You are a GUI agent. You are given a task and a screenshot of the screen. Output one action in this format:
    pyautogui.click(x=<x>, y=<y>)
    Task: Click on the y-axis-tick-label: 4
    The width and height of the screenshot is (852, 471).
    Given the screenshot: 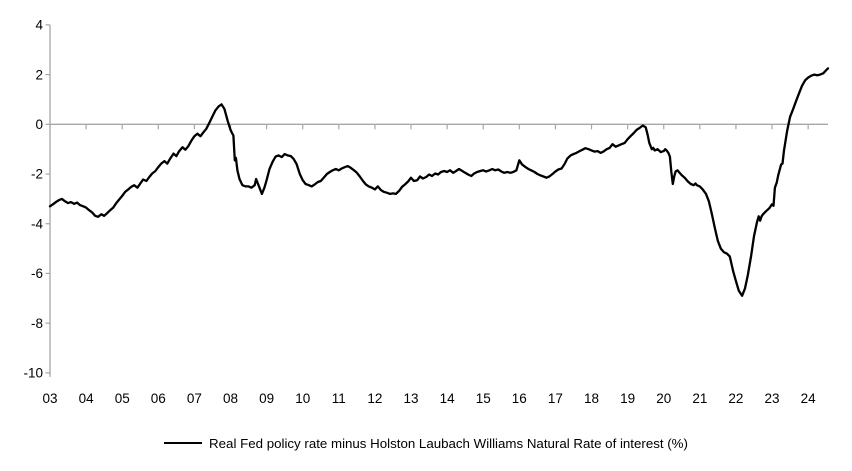 What is the action you would take?
    pyautogui.click(x=39, y=25)
    